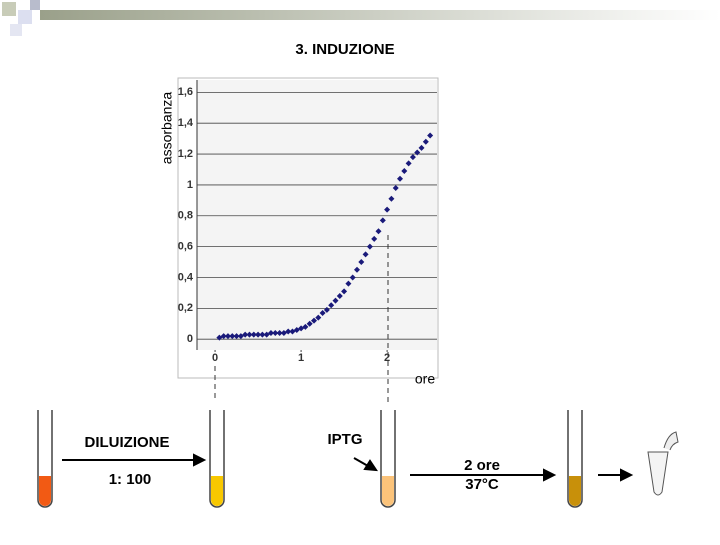  What do you see at coordinates (482, 484) in the screenshot?
I see `temperature-label: 37°C` at bounding box center [482, 484].